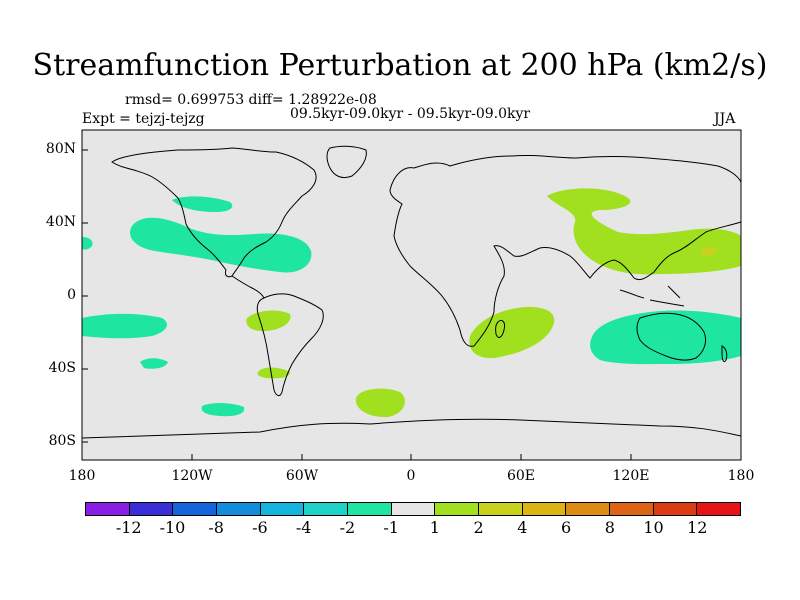 This screenshot has width=800, height=600. Describe the element at coordinates (290, 345) in the screenshot. I see `coastline-south-america` at that location.